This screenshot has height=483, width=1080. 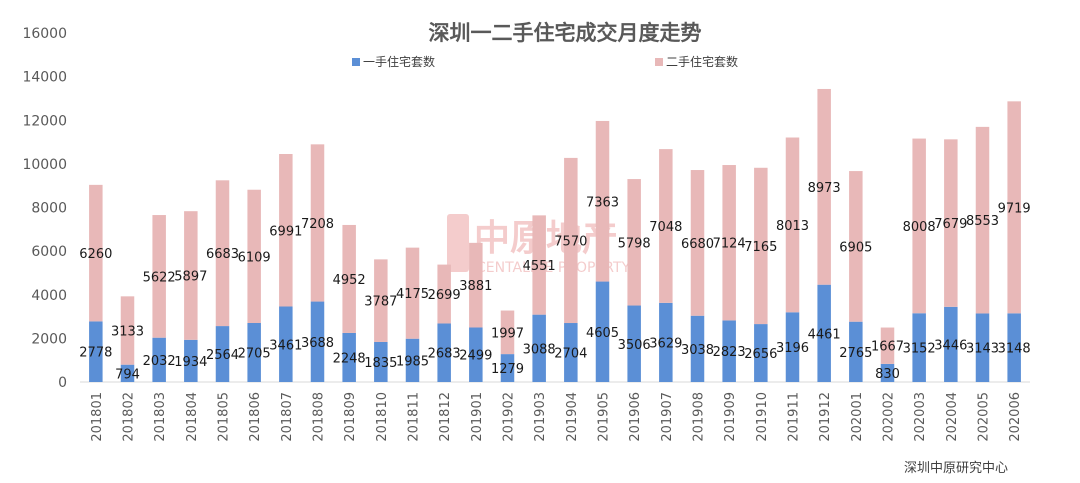 I want to click on y-tick-label: 6000, so click(x=49, y=252).